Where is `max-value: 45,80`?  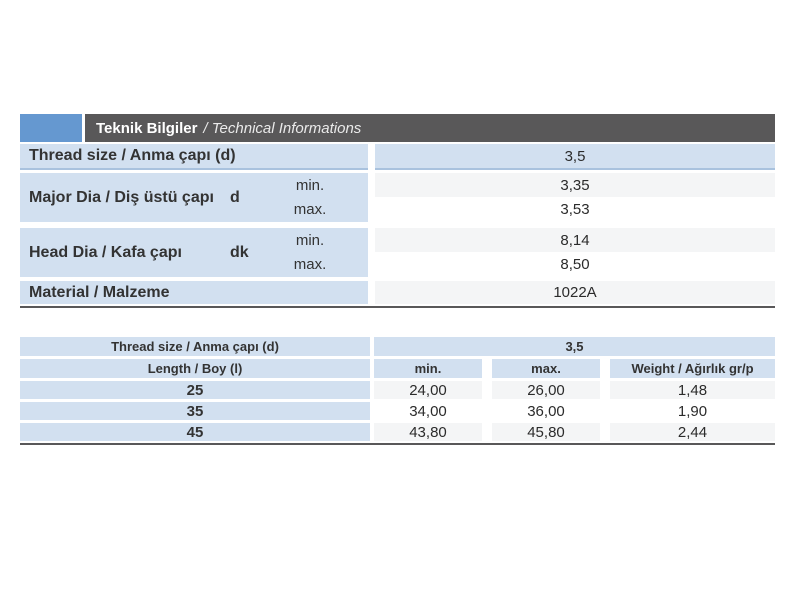 max-value: 45,80 is located at coordinates (546, 432).